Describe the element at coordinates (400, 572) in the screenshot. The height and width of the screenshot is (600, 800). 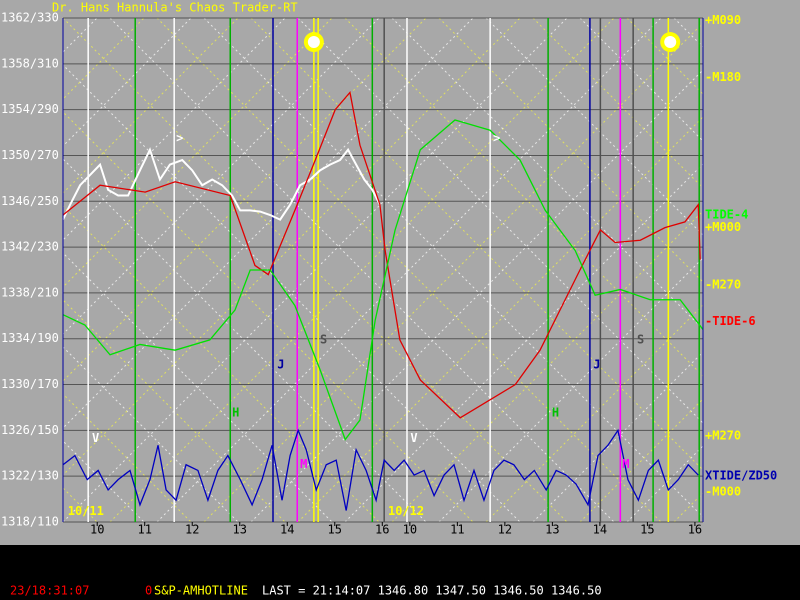
I see `status-bar` at that location.